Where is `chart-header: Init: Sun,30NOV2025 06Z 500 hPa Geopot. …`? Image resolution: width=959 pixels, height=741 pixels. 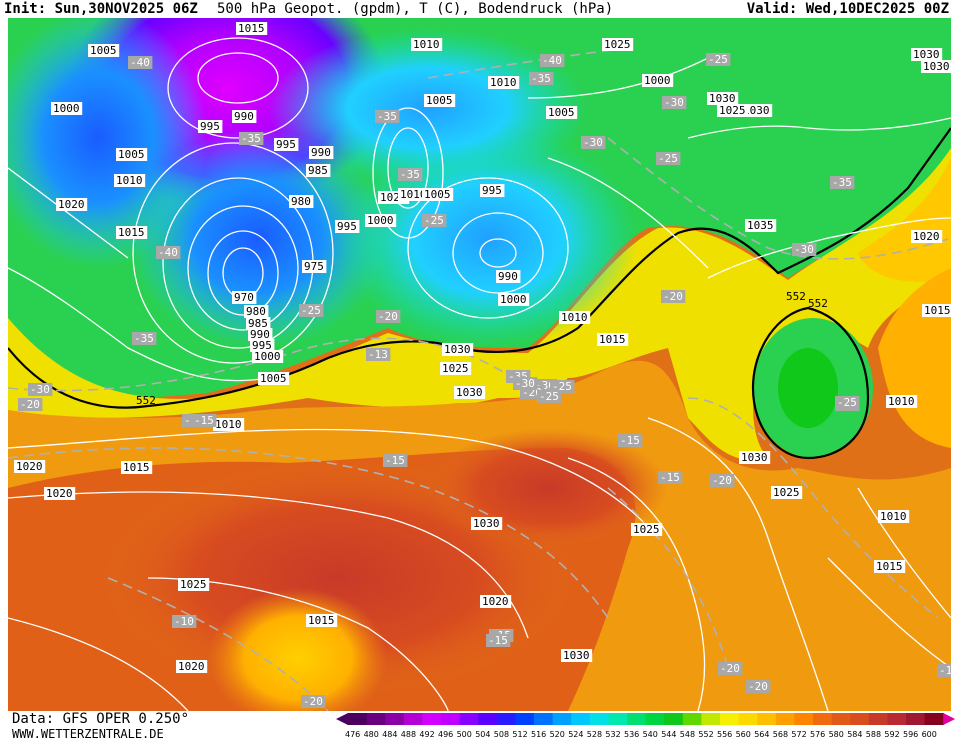 chart-header: Init: Sun,30NOV2025 06Z 500 hPa Geopot. … is located at coordinates (479, 9).